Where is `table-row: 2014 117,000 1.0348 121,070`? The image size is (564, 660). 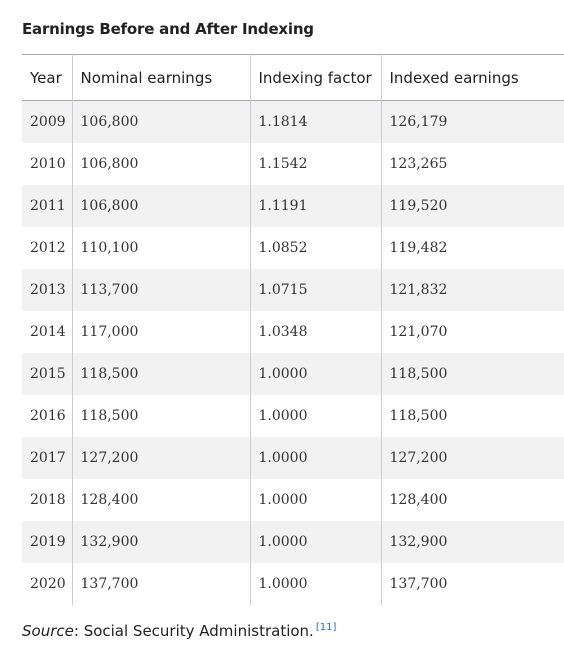
table-row: 2014 117,000 1.0348 121,070 is located at coordinates (293, 331).